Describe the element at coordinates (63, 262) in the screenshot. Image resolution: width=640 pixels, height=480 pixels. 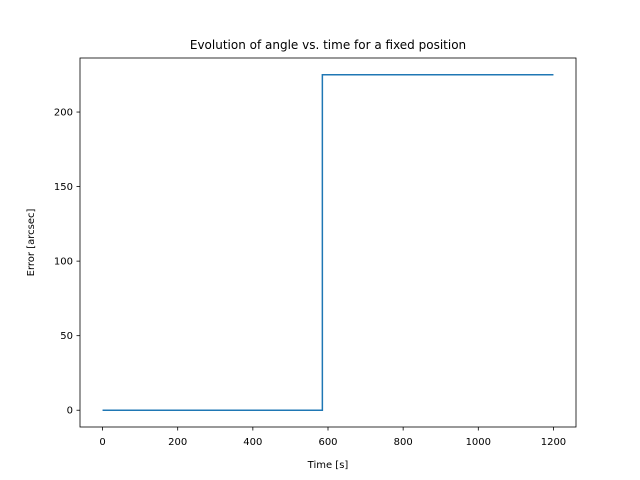
I see `y-tick-label: 100` at that location.